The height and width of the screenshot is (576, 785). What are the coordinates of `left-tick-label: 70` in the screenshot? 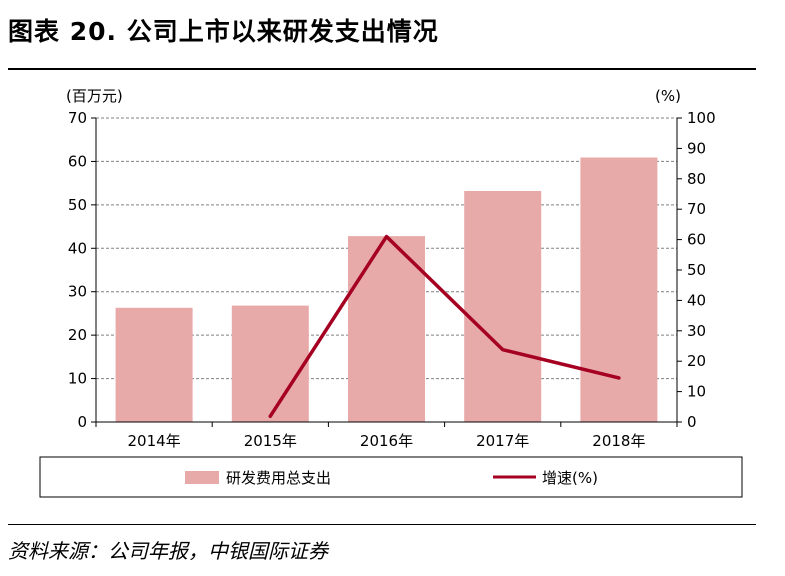 It's located at (77, 118).